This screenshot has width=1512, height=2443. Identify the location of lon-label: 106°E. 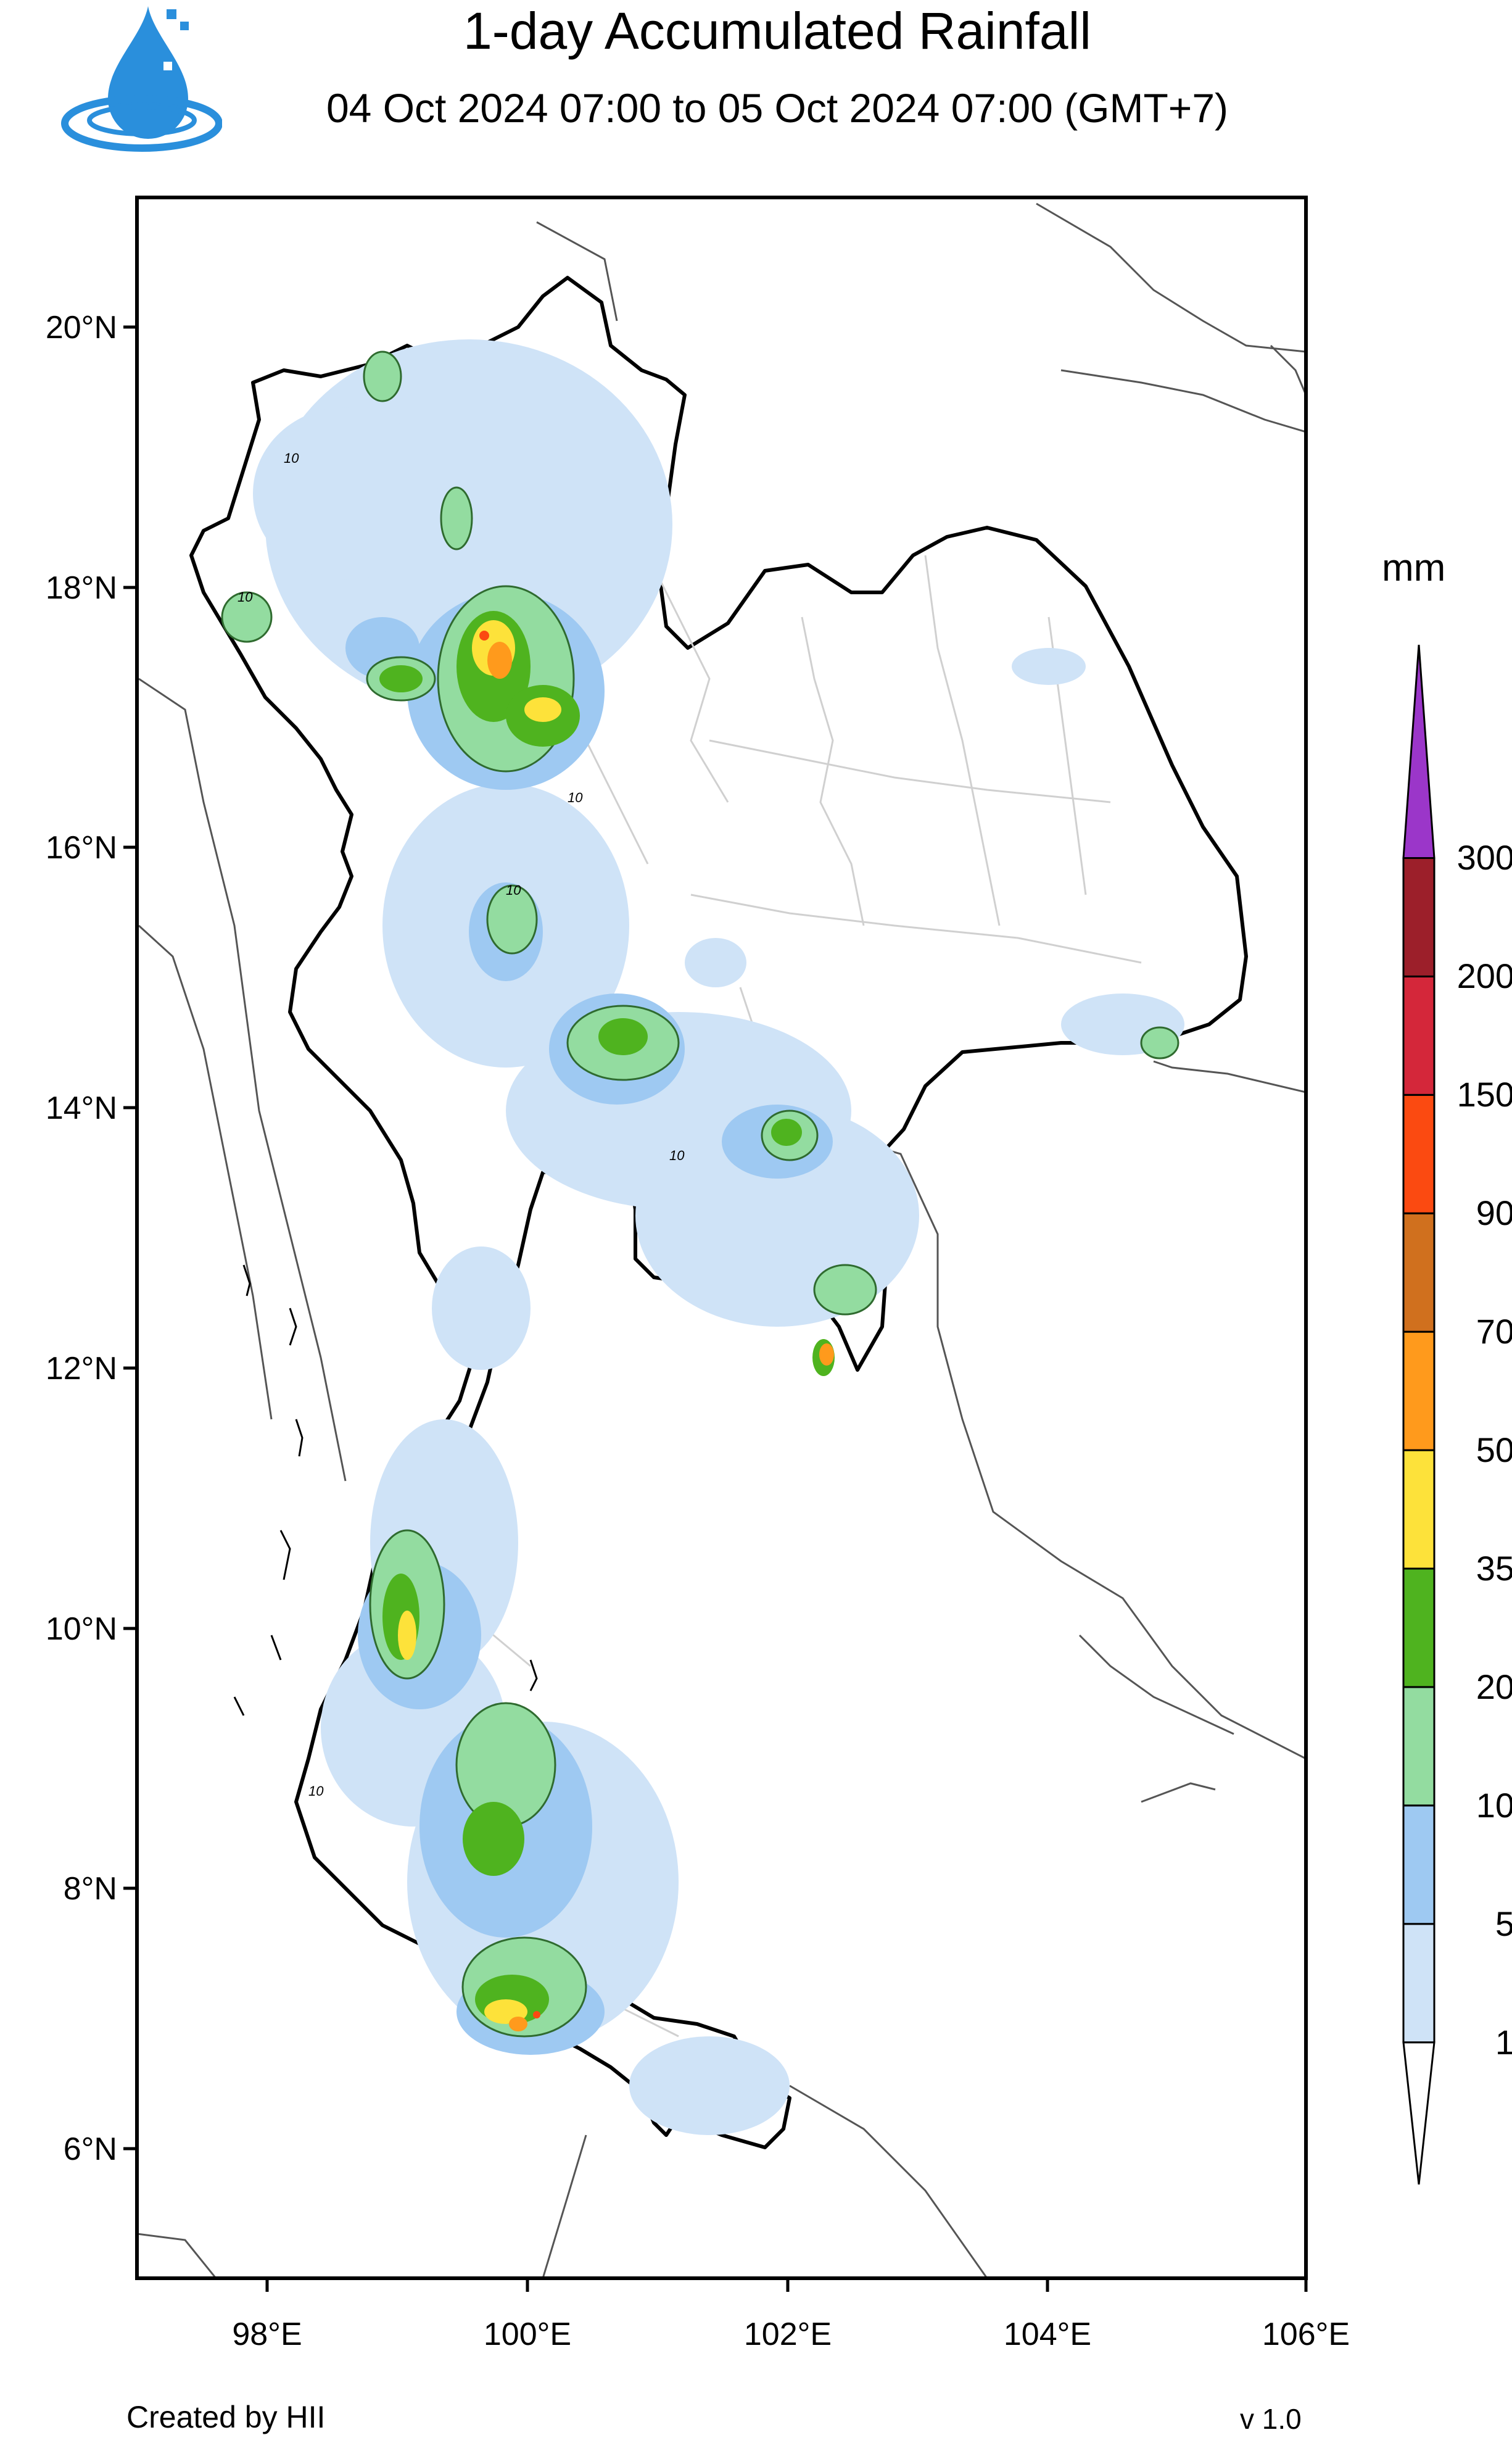
(1306, 2334).